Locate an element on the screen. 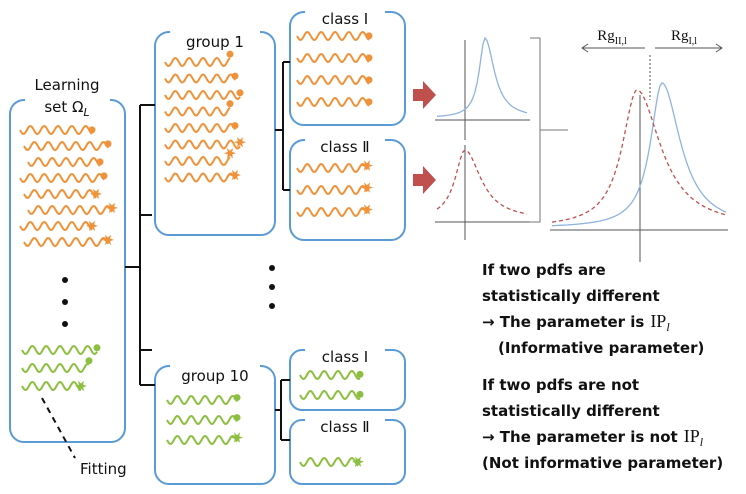 This screenshot has height=494, width=746. note-symbol: IP is located at coordinates (658, 321).